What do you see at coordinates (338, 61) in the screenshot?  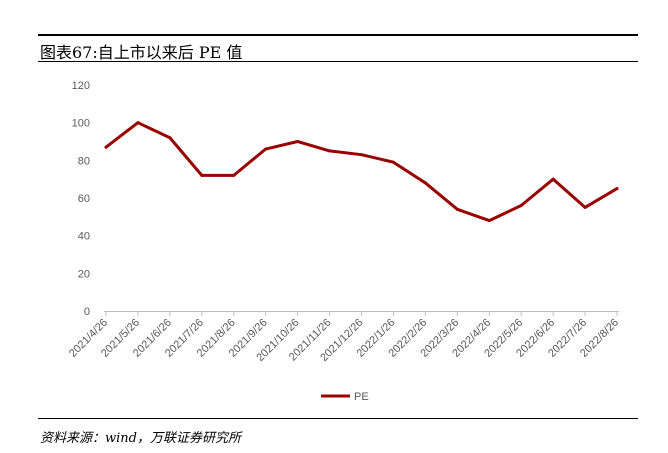 I see `title-rule` at bounding box center [338, 61].